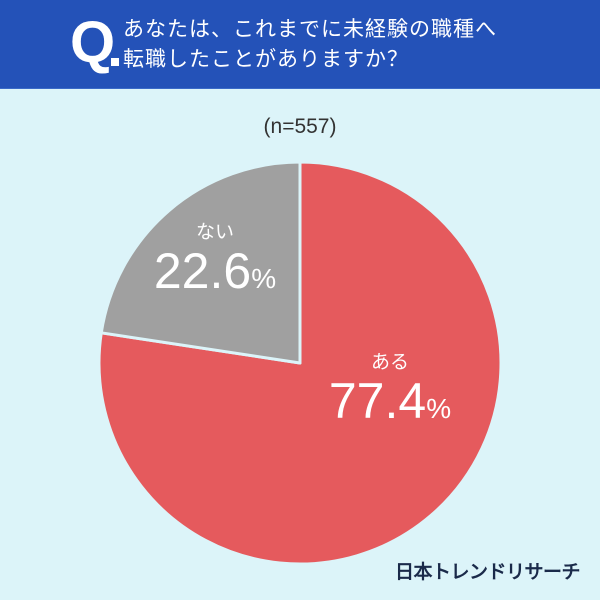 The width and height of the screenshot is (600, 600). Describe the element at coordinates (214, 232) in the screenshot. I see `label-no-name: ない` at that location.